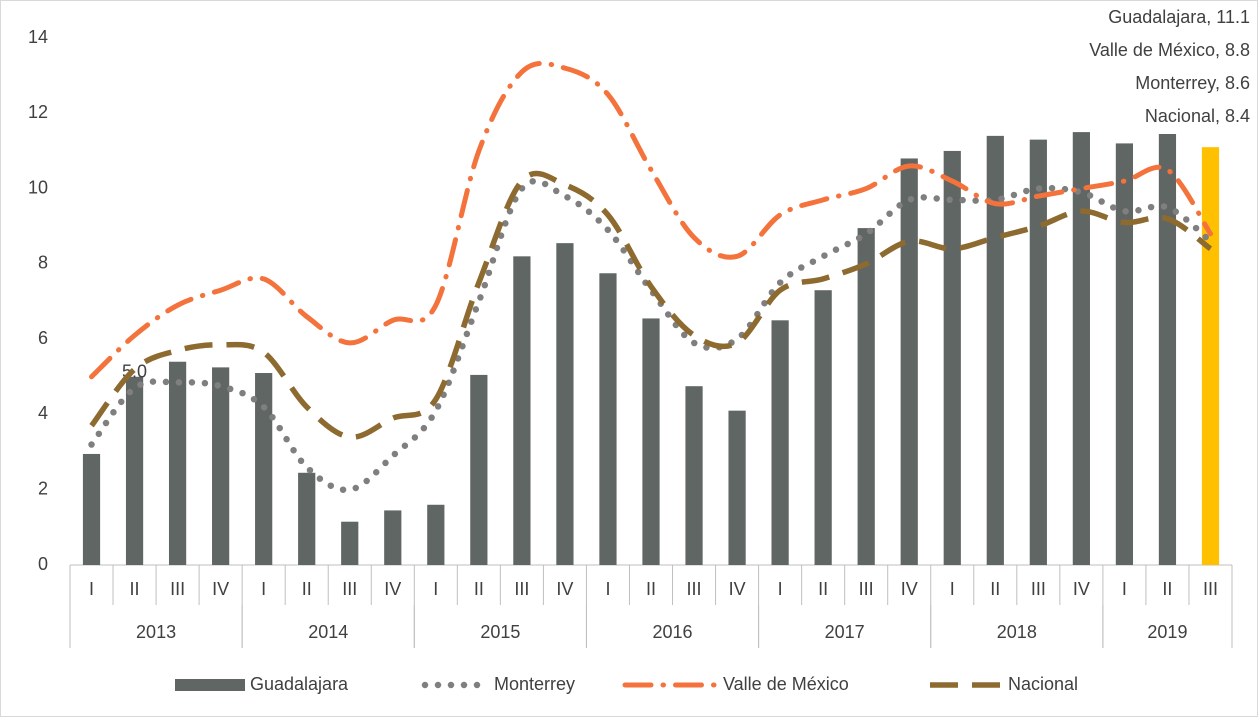  What do you see at coordinates (1179, 17) in the screenshot?
I see `annotation: Guadalajara, 11.1` at bounding box center [1179, 17].